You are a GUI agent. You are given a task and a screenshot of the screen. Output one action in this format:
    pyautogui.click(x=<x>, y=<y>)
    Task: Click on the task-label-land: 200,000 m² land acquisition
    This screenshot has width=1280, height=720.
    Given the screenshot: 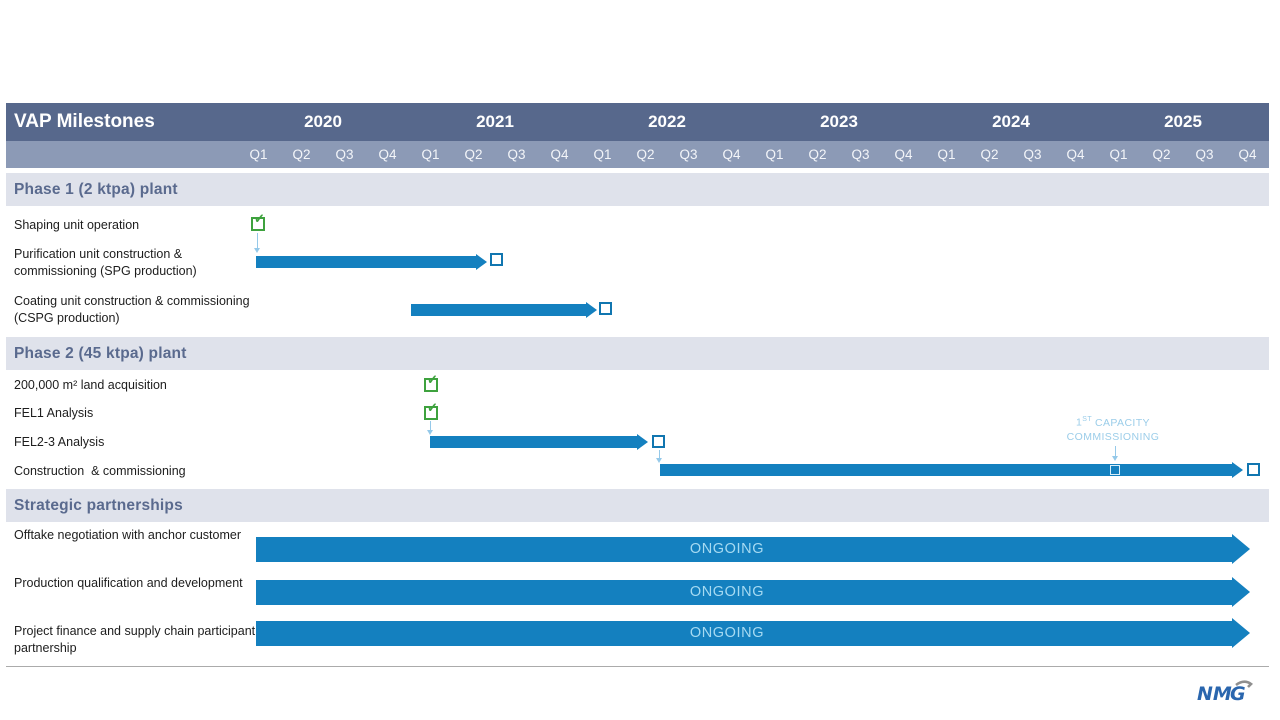 What is the action you would take?
    pyautogui.click(x=90, y=385)
    